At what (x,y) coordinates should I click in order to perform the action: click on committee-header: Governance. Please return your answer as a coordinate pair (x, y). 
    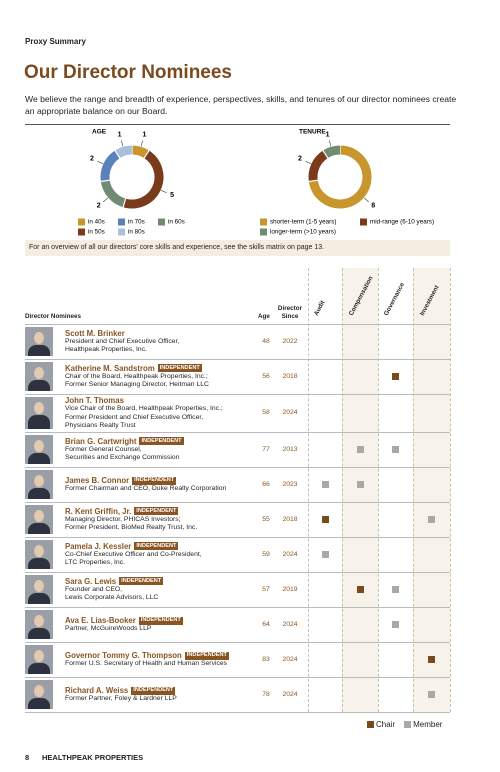
    Looking at the image, I should click on (394, 299).